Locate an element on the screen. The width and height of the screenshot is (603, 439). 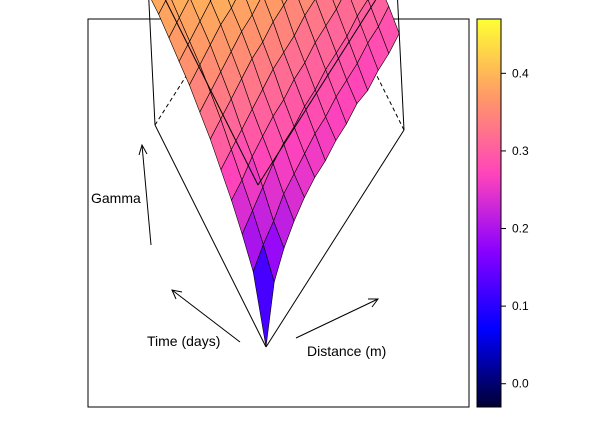
z-axis-label: Gamma is located at coordinates (116, 198).